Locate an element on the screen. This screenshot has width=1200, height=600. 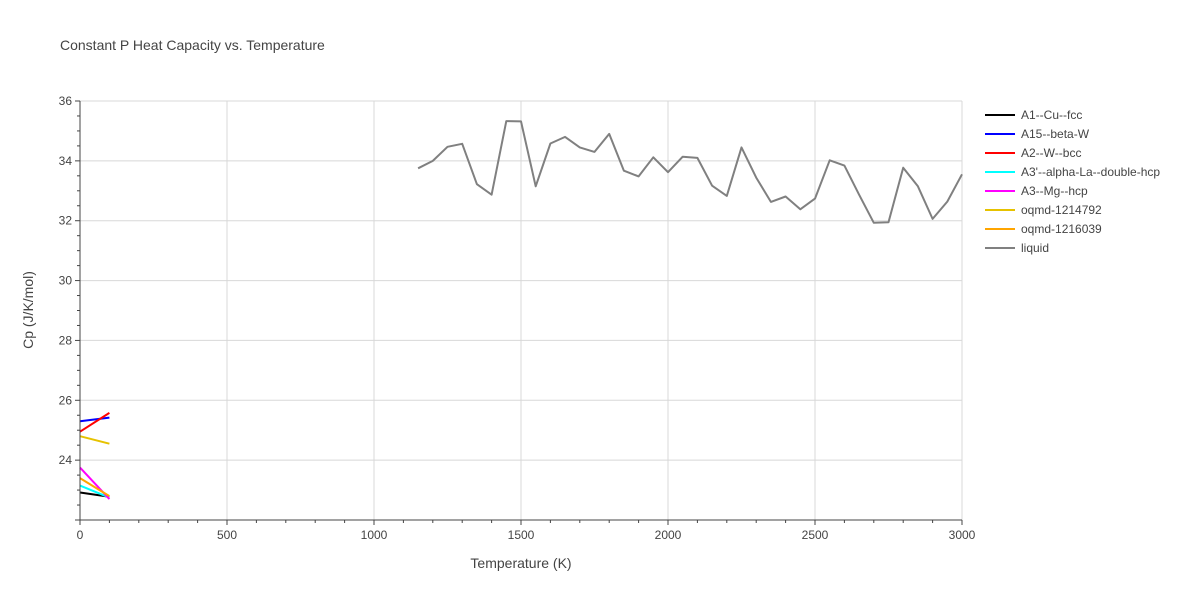
legend-item-label: A3'--alpha-La--double-hcp is located at coordinates (1090, 172).